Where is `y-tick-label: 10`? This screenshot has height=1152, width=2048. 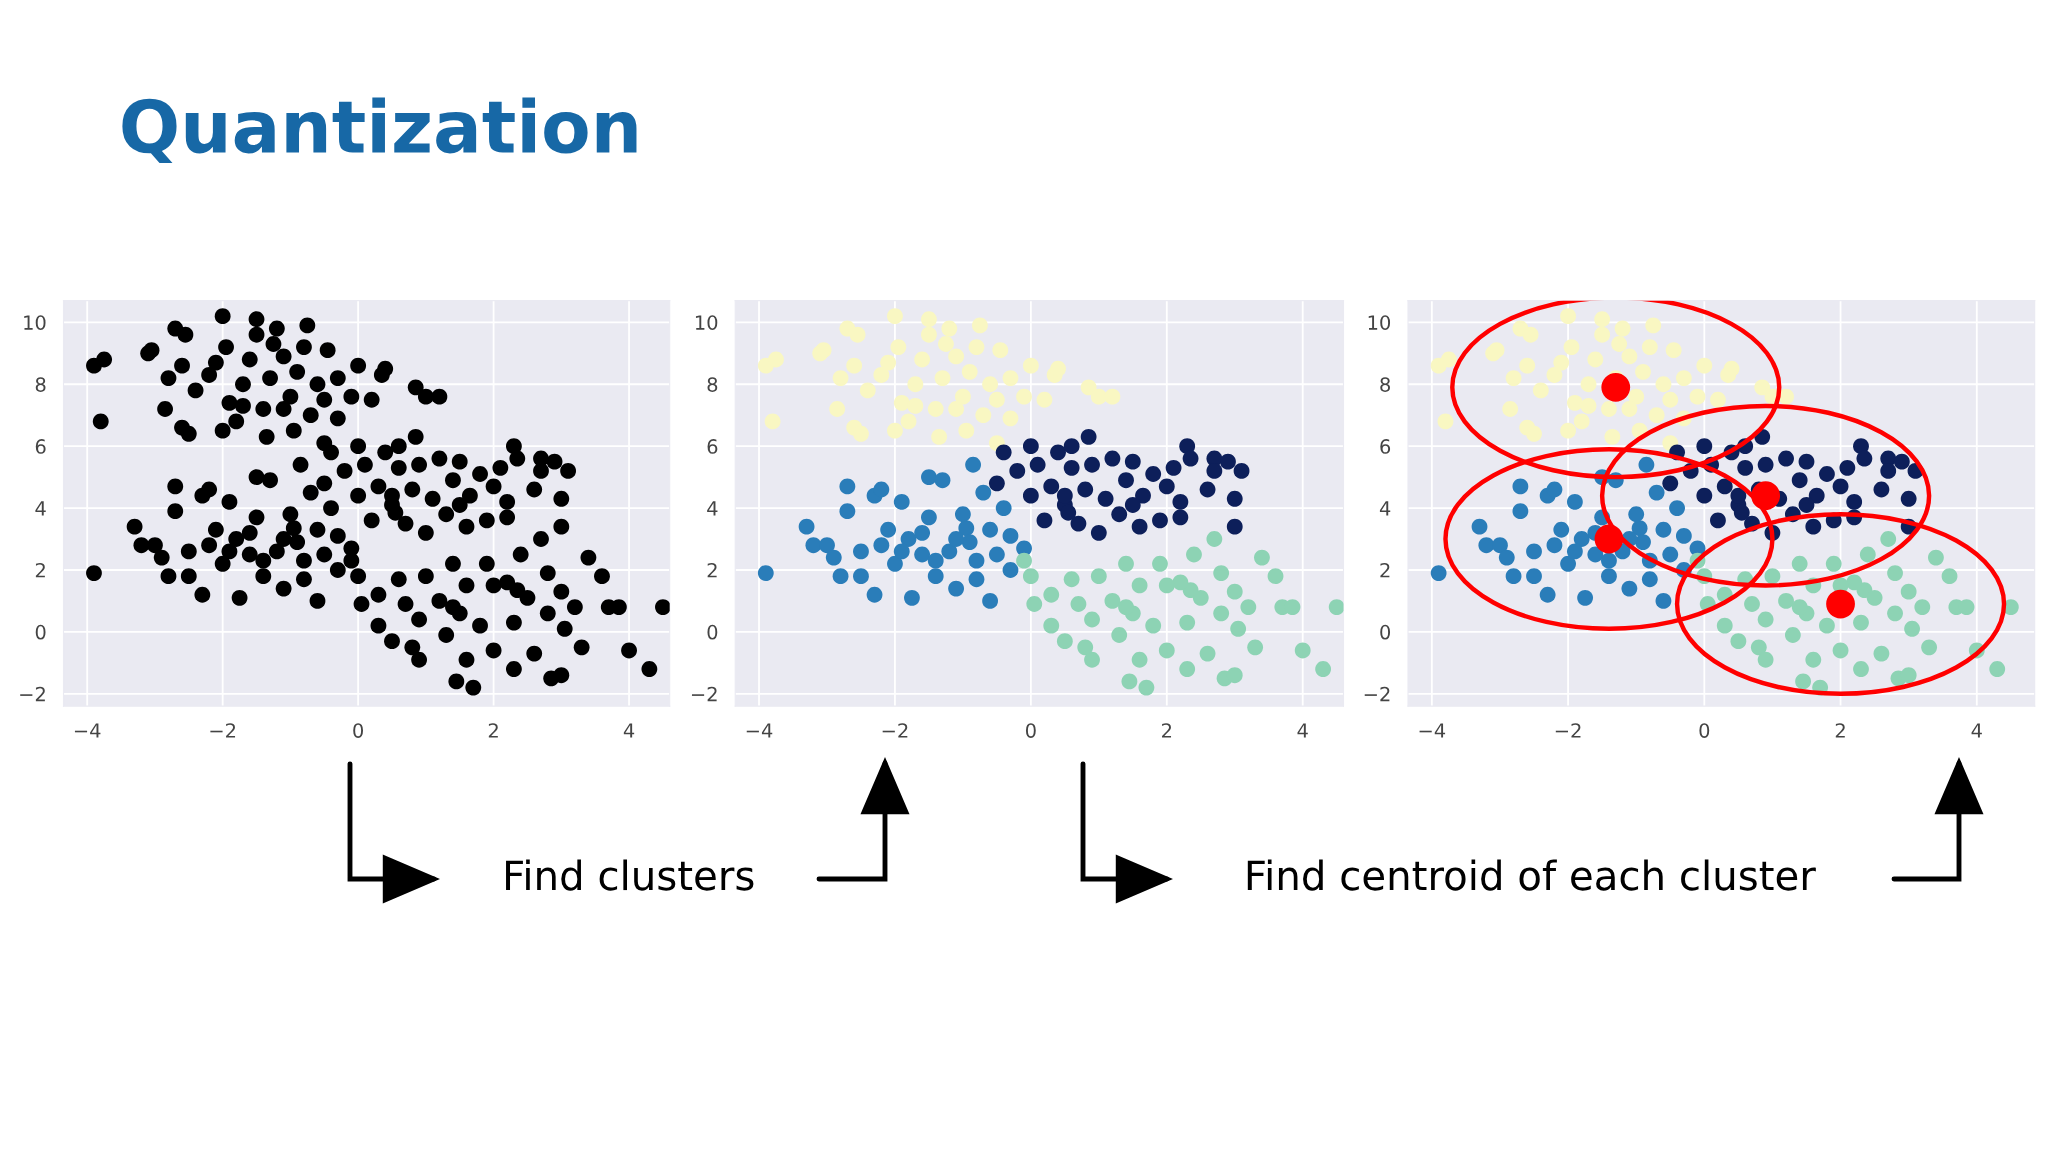 y-tick-label: 10 is located at coordinates (1379, 322).